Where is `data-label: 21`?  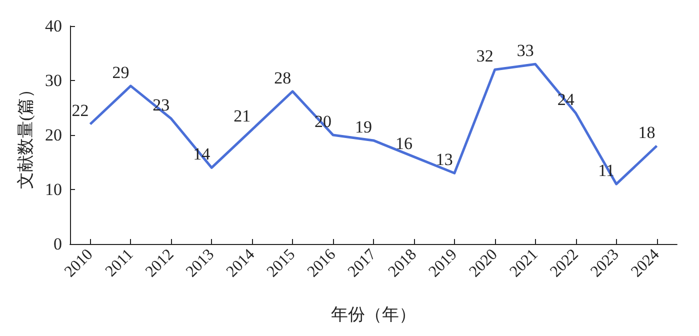
data-label: 21 is located at coordinates (242, 116).